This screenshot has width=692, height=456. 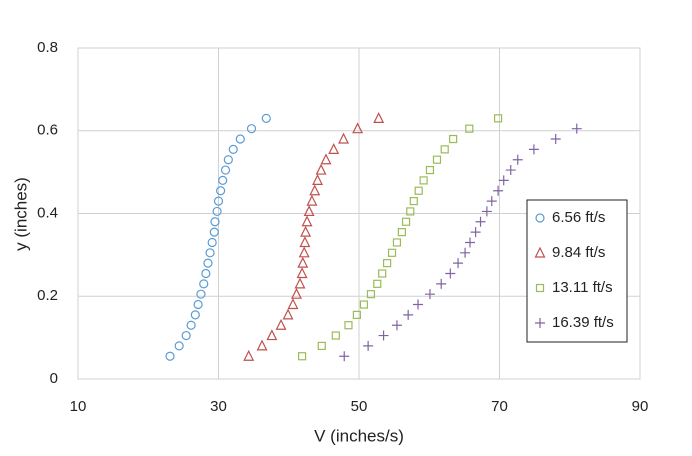 I want to click on legend-label: 9.84 ft/s, so click(x=578, y=252).